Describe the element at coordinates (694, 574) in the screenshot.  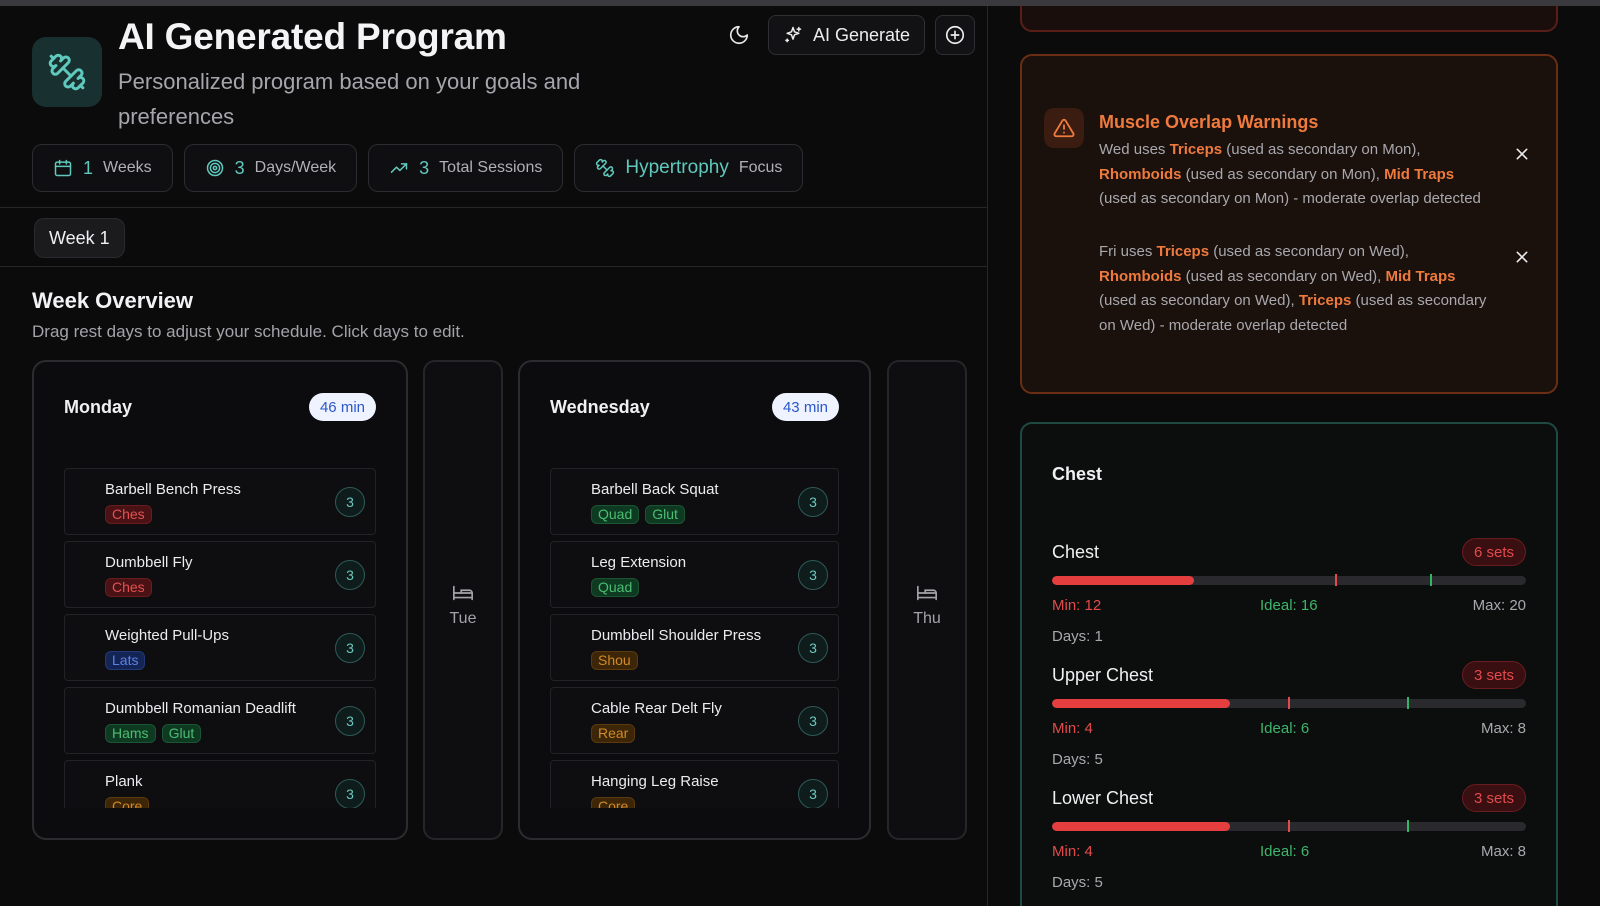
I see `exercise-item: Leg Extension Quad 3` at that location.